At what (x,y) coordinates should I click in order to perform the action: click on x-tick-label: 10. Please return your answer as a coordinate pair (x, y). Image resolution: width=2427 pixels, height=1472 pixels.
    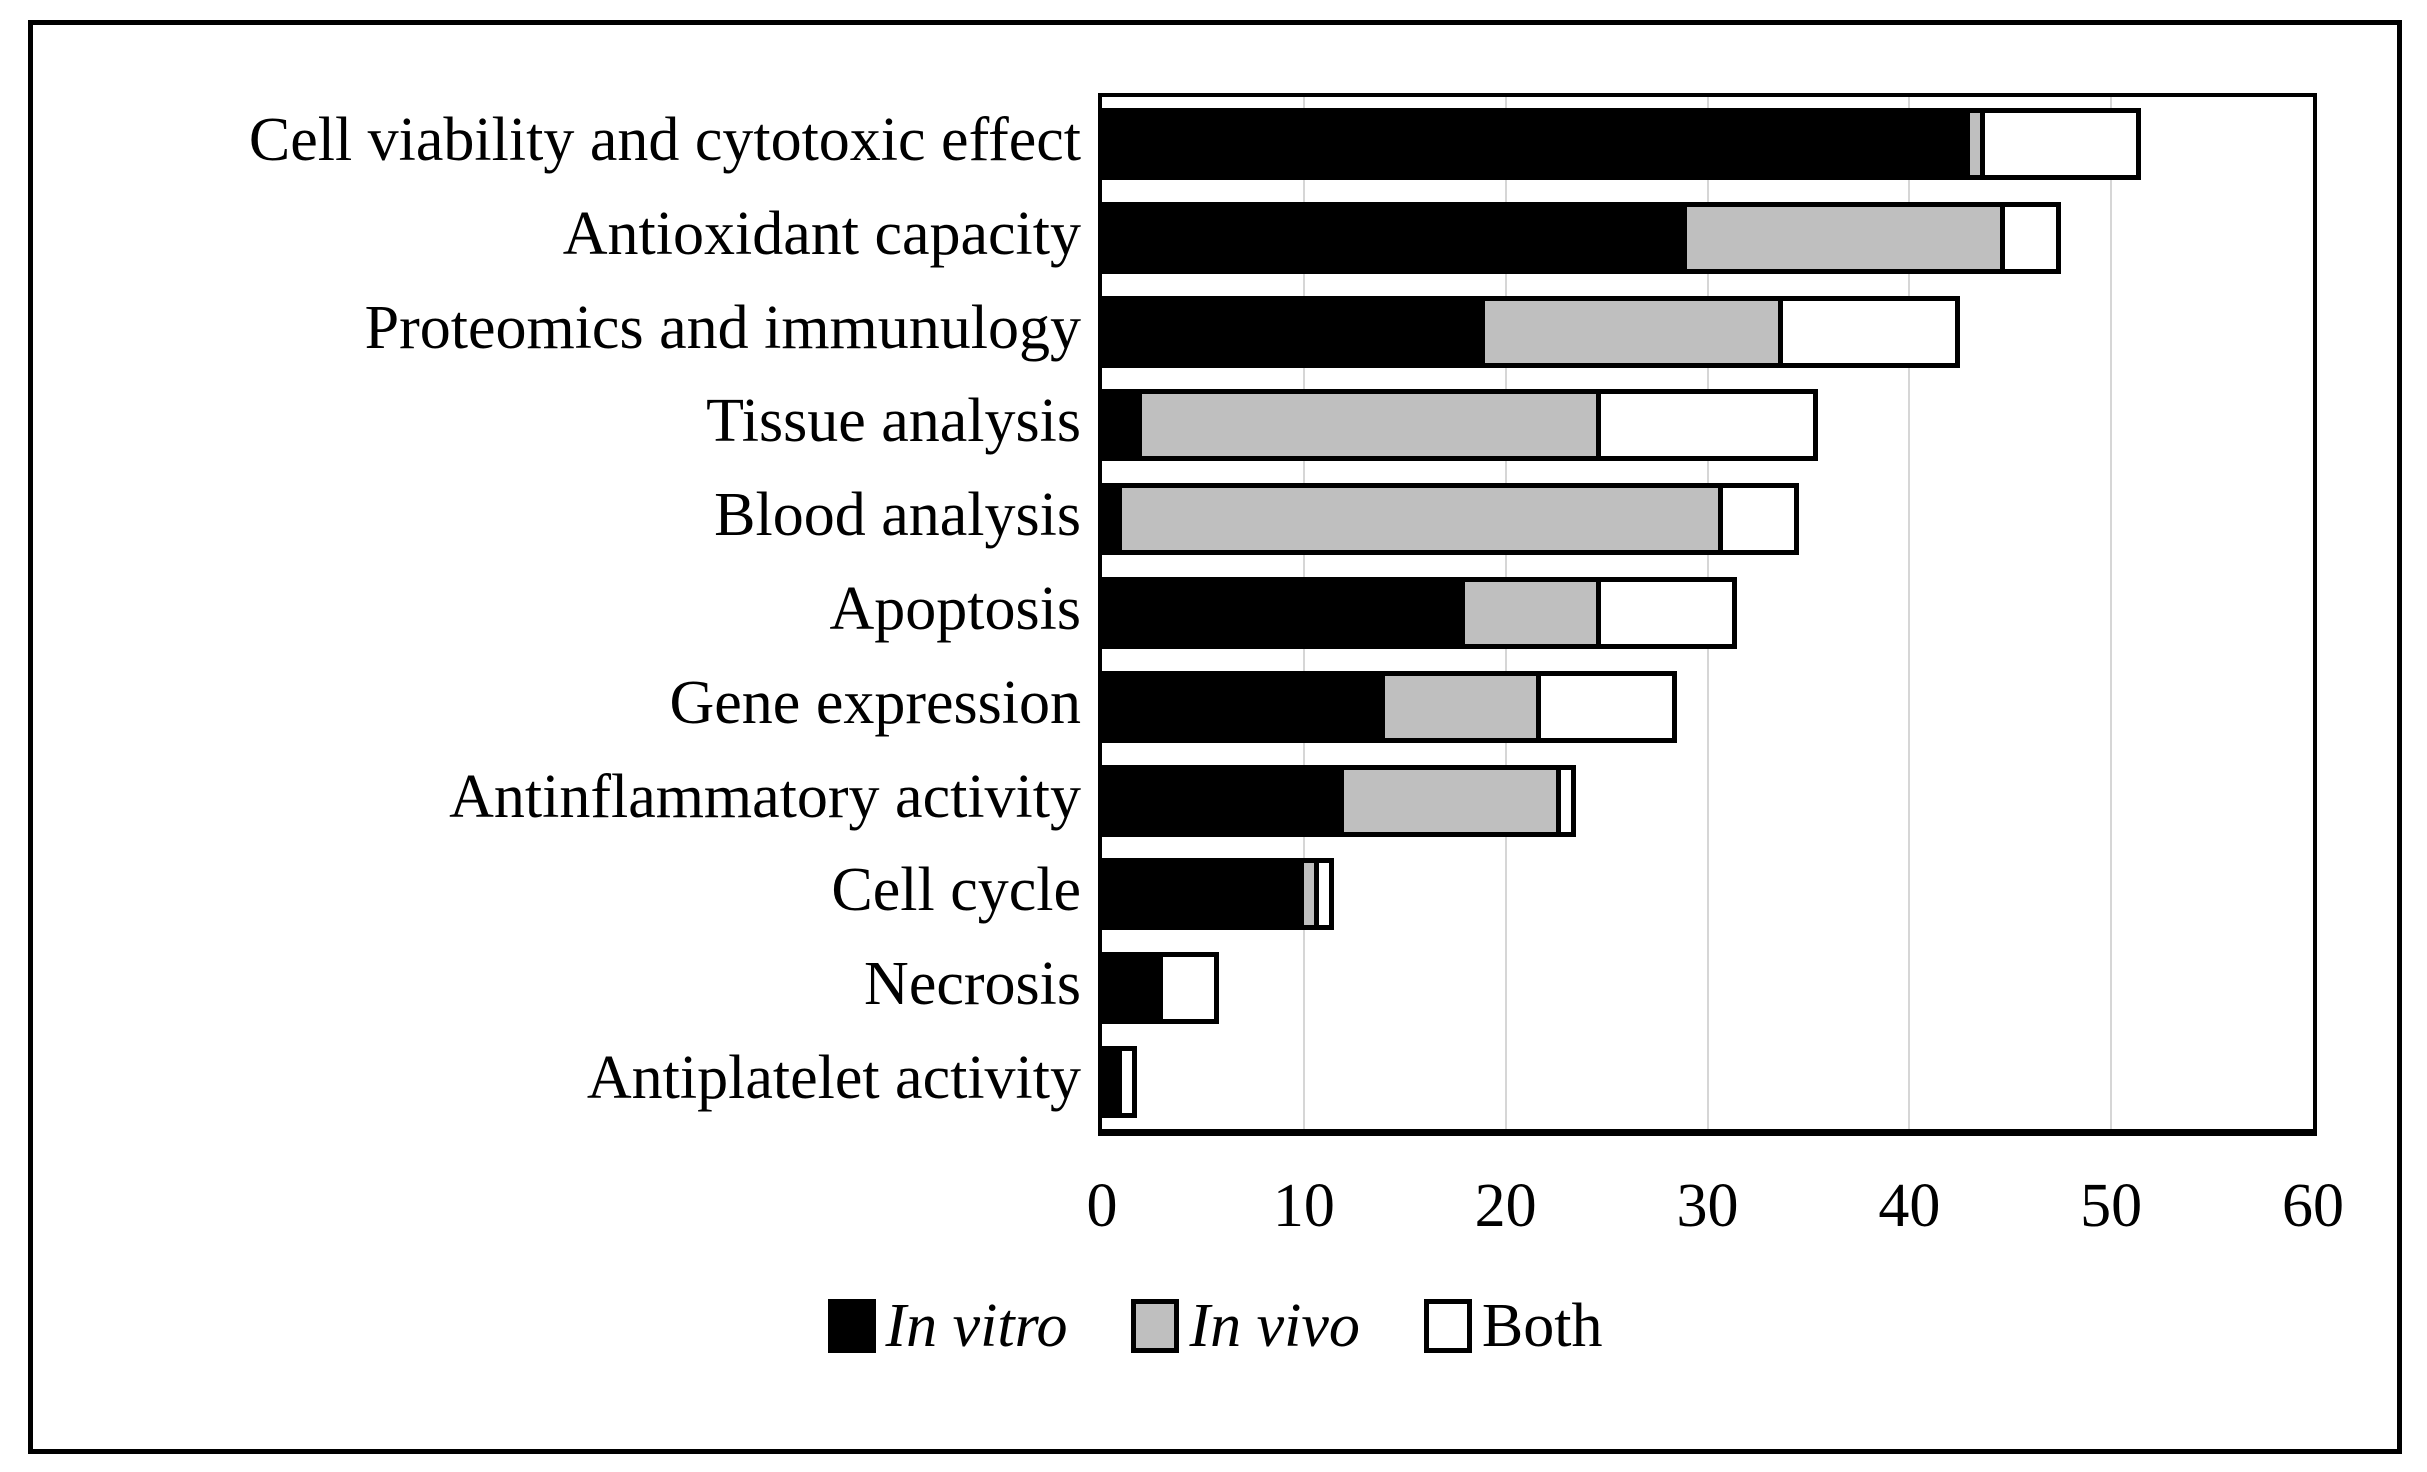
    Looking at the image, I should click on (1303, 1206).